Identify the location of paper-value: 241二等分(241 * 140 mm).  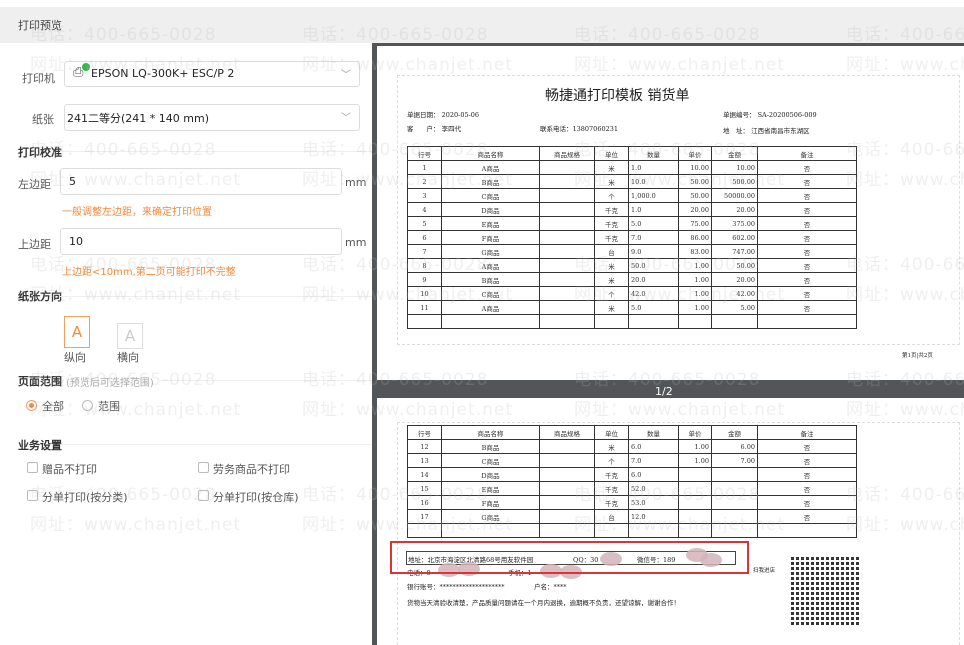
(138, 118).